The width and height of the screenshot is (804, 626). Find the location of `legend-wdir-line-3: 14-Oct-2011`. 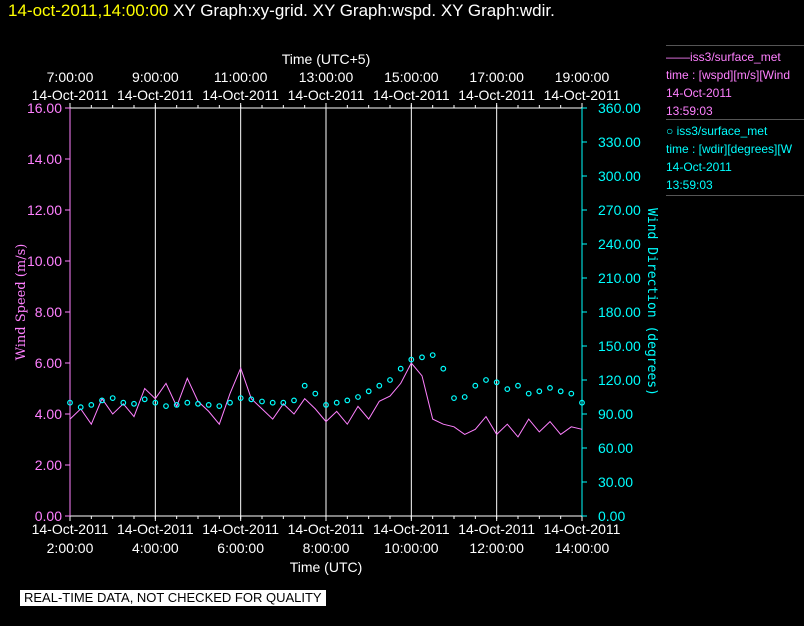

legend-wdir-line-3: 14-Oct-2011 is located at coordinates (699, 167).